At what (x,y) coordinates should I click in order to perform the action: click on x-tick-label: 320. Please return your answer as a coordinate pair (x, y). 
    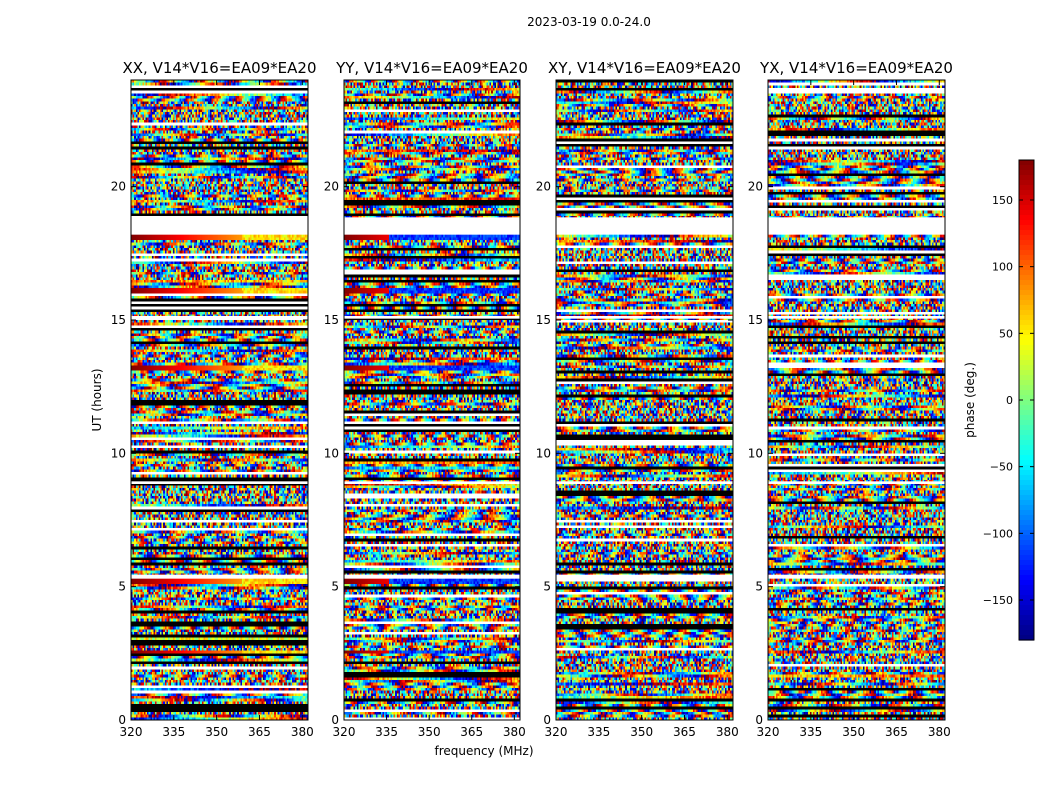
    Looking at the image, I should click on (344, 732).